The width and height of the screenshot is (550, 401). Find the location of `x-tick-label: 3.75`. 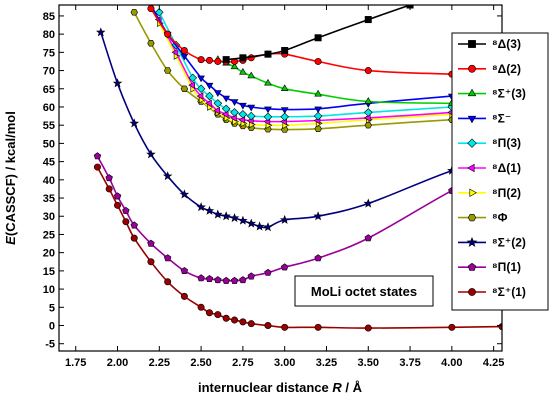

x-tick-label: 3.75 is located at coordinates (409, 363).